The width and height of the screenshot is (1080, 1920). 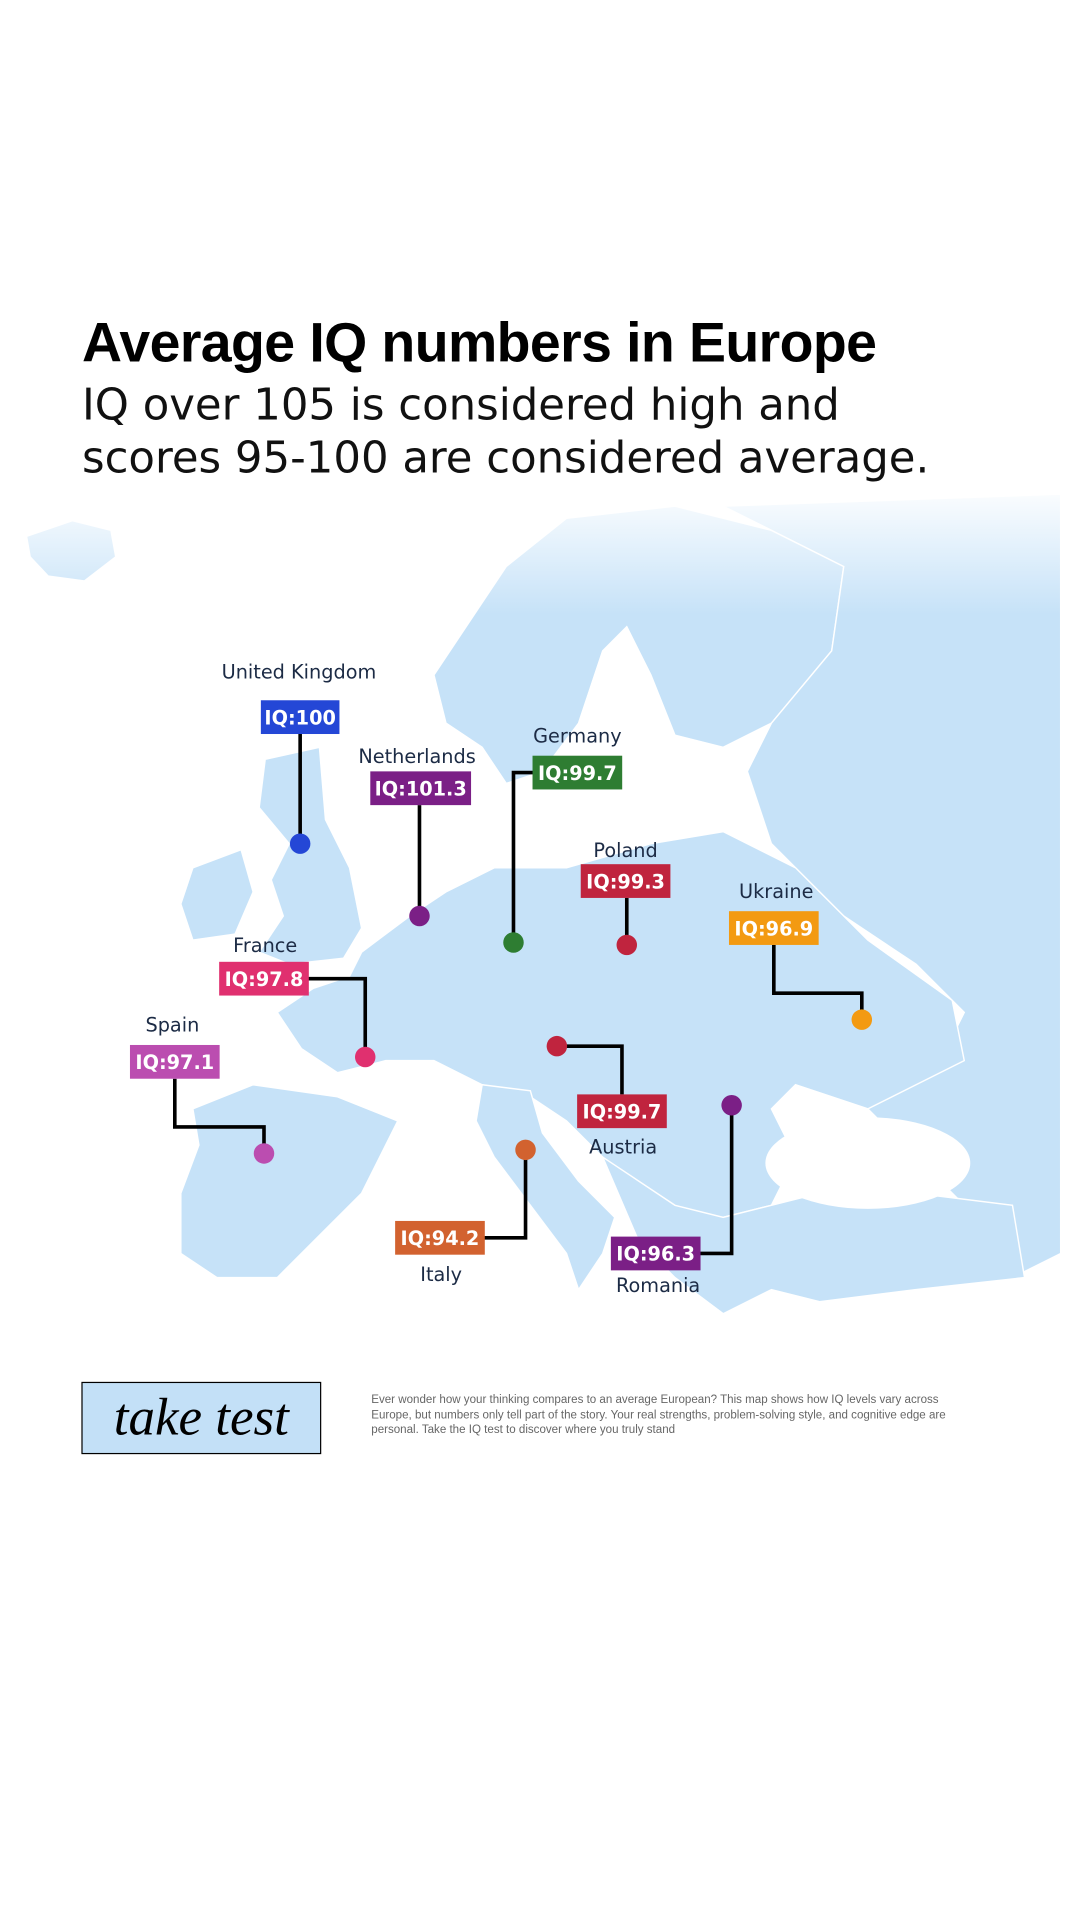 What do you see at coordinates (299, 672) in the screenshot?
I see `country-name: United Kingdom` at bounding box center [299, 672].